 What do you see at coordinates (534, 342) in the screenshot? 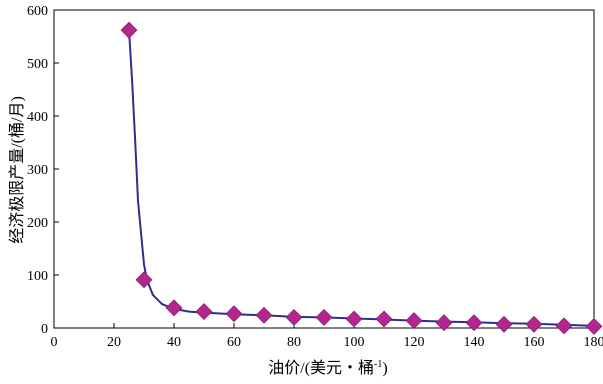
I see `x-tick-label: 160` at bounding box center [534, 342].